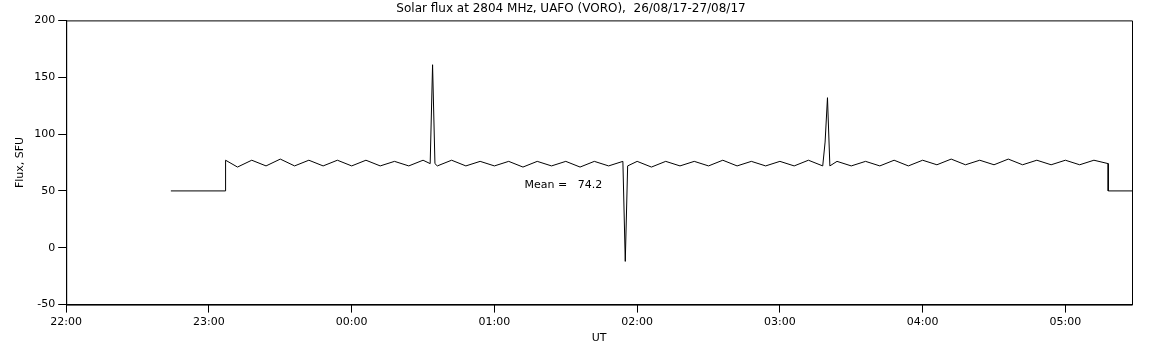 The width and height of the screenshot is (1152, 345). I want to click on x-tick-label: 22:00, so click(66, 322).